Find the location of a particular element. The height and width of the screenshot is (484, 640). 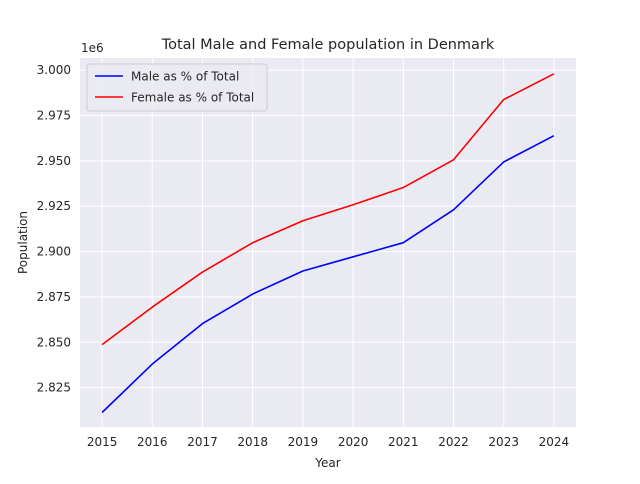

y-tick-label: 2.900 is located at coordinates (54, 252).